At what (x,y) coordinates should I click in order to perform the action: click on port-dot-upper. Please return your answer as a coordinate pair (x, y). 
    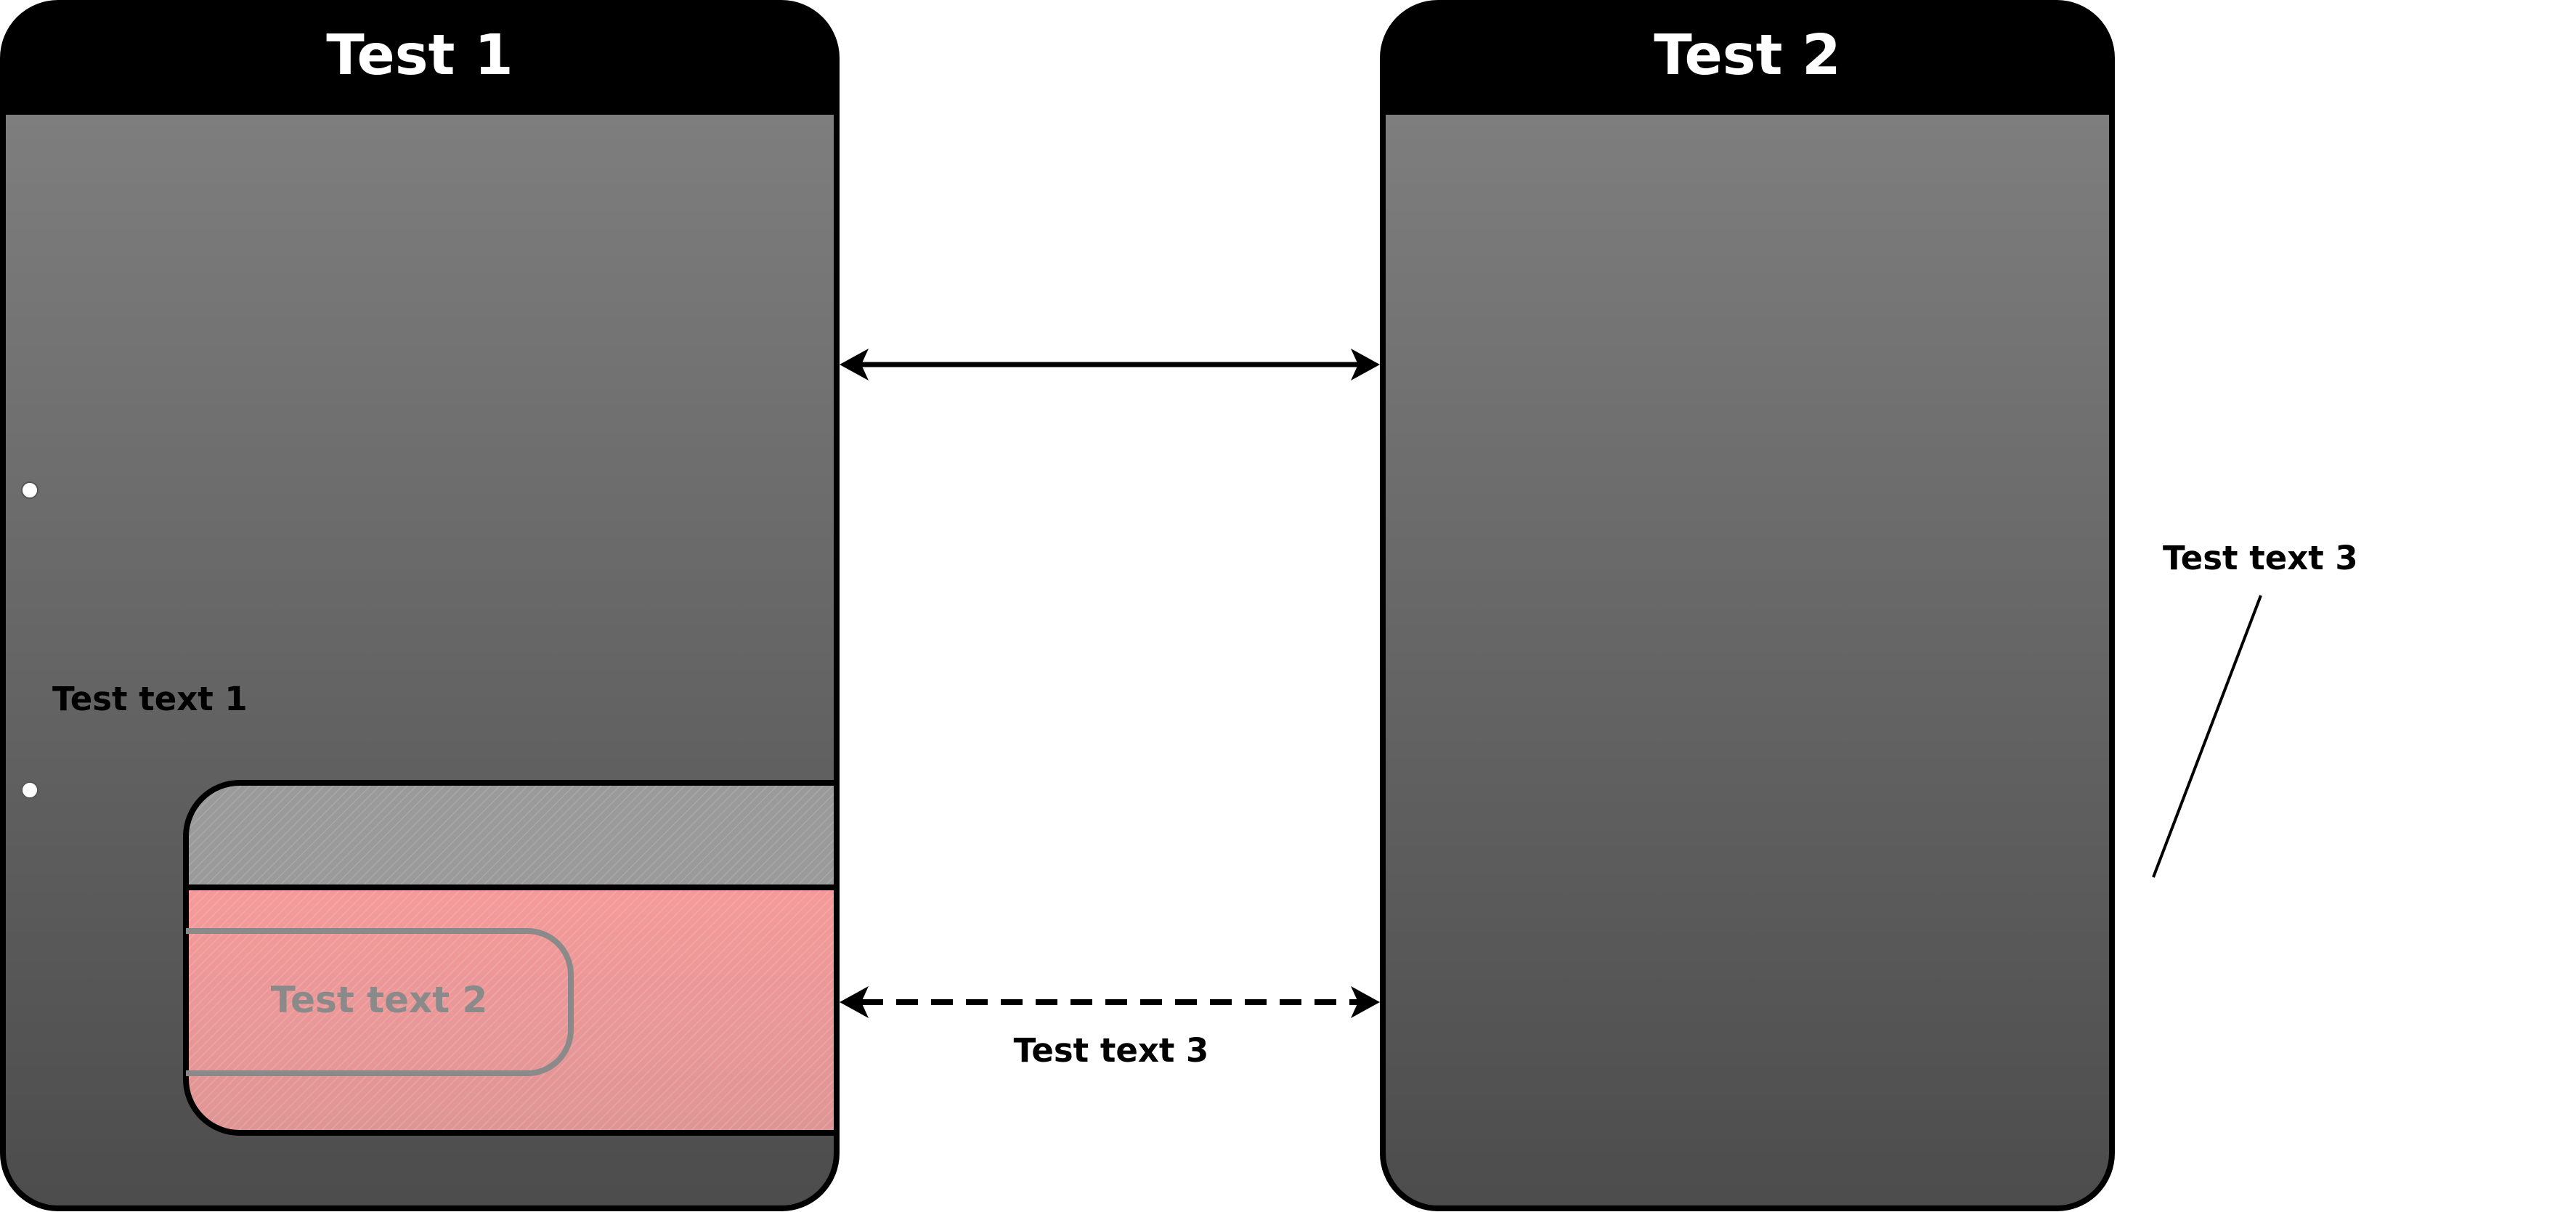
    Looking at the image, I should click on (29, 490).